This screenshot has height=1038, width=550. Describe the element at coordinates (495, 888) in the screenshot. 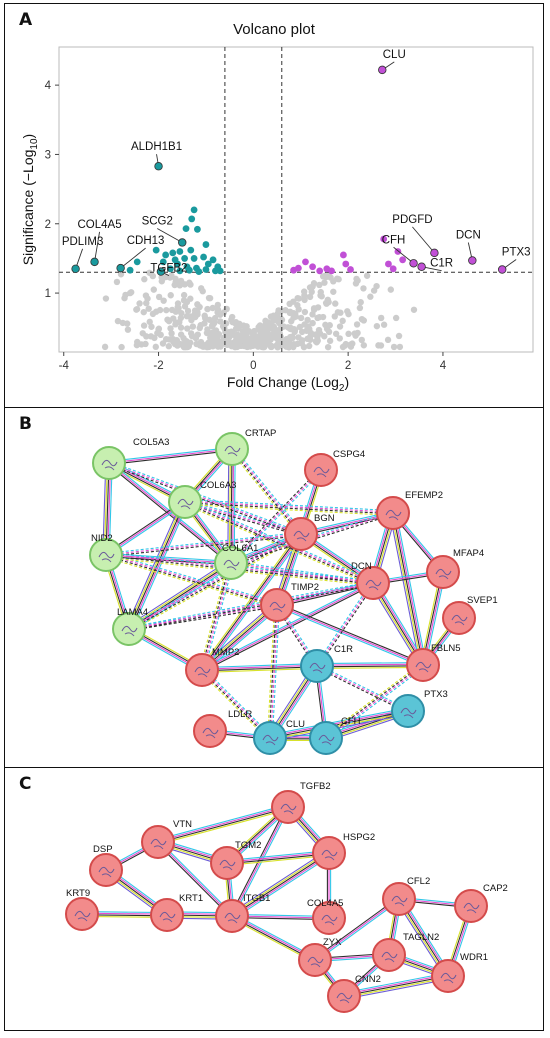

I see `node-label: CAP2` at that location.